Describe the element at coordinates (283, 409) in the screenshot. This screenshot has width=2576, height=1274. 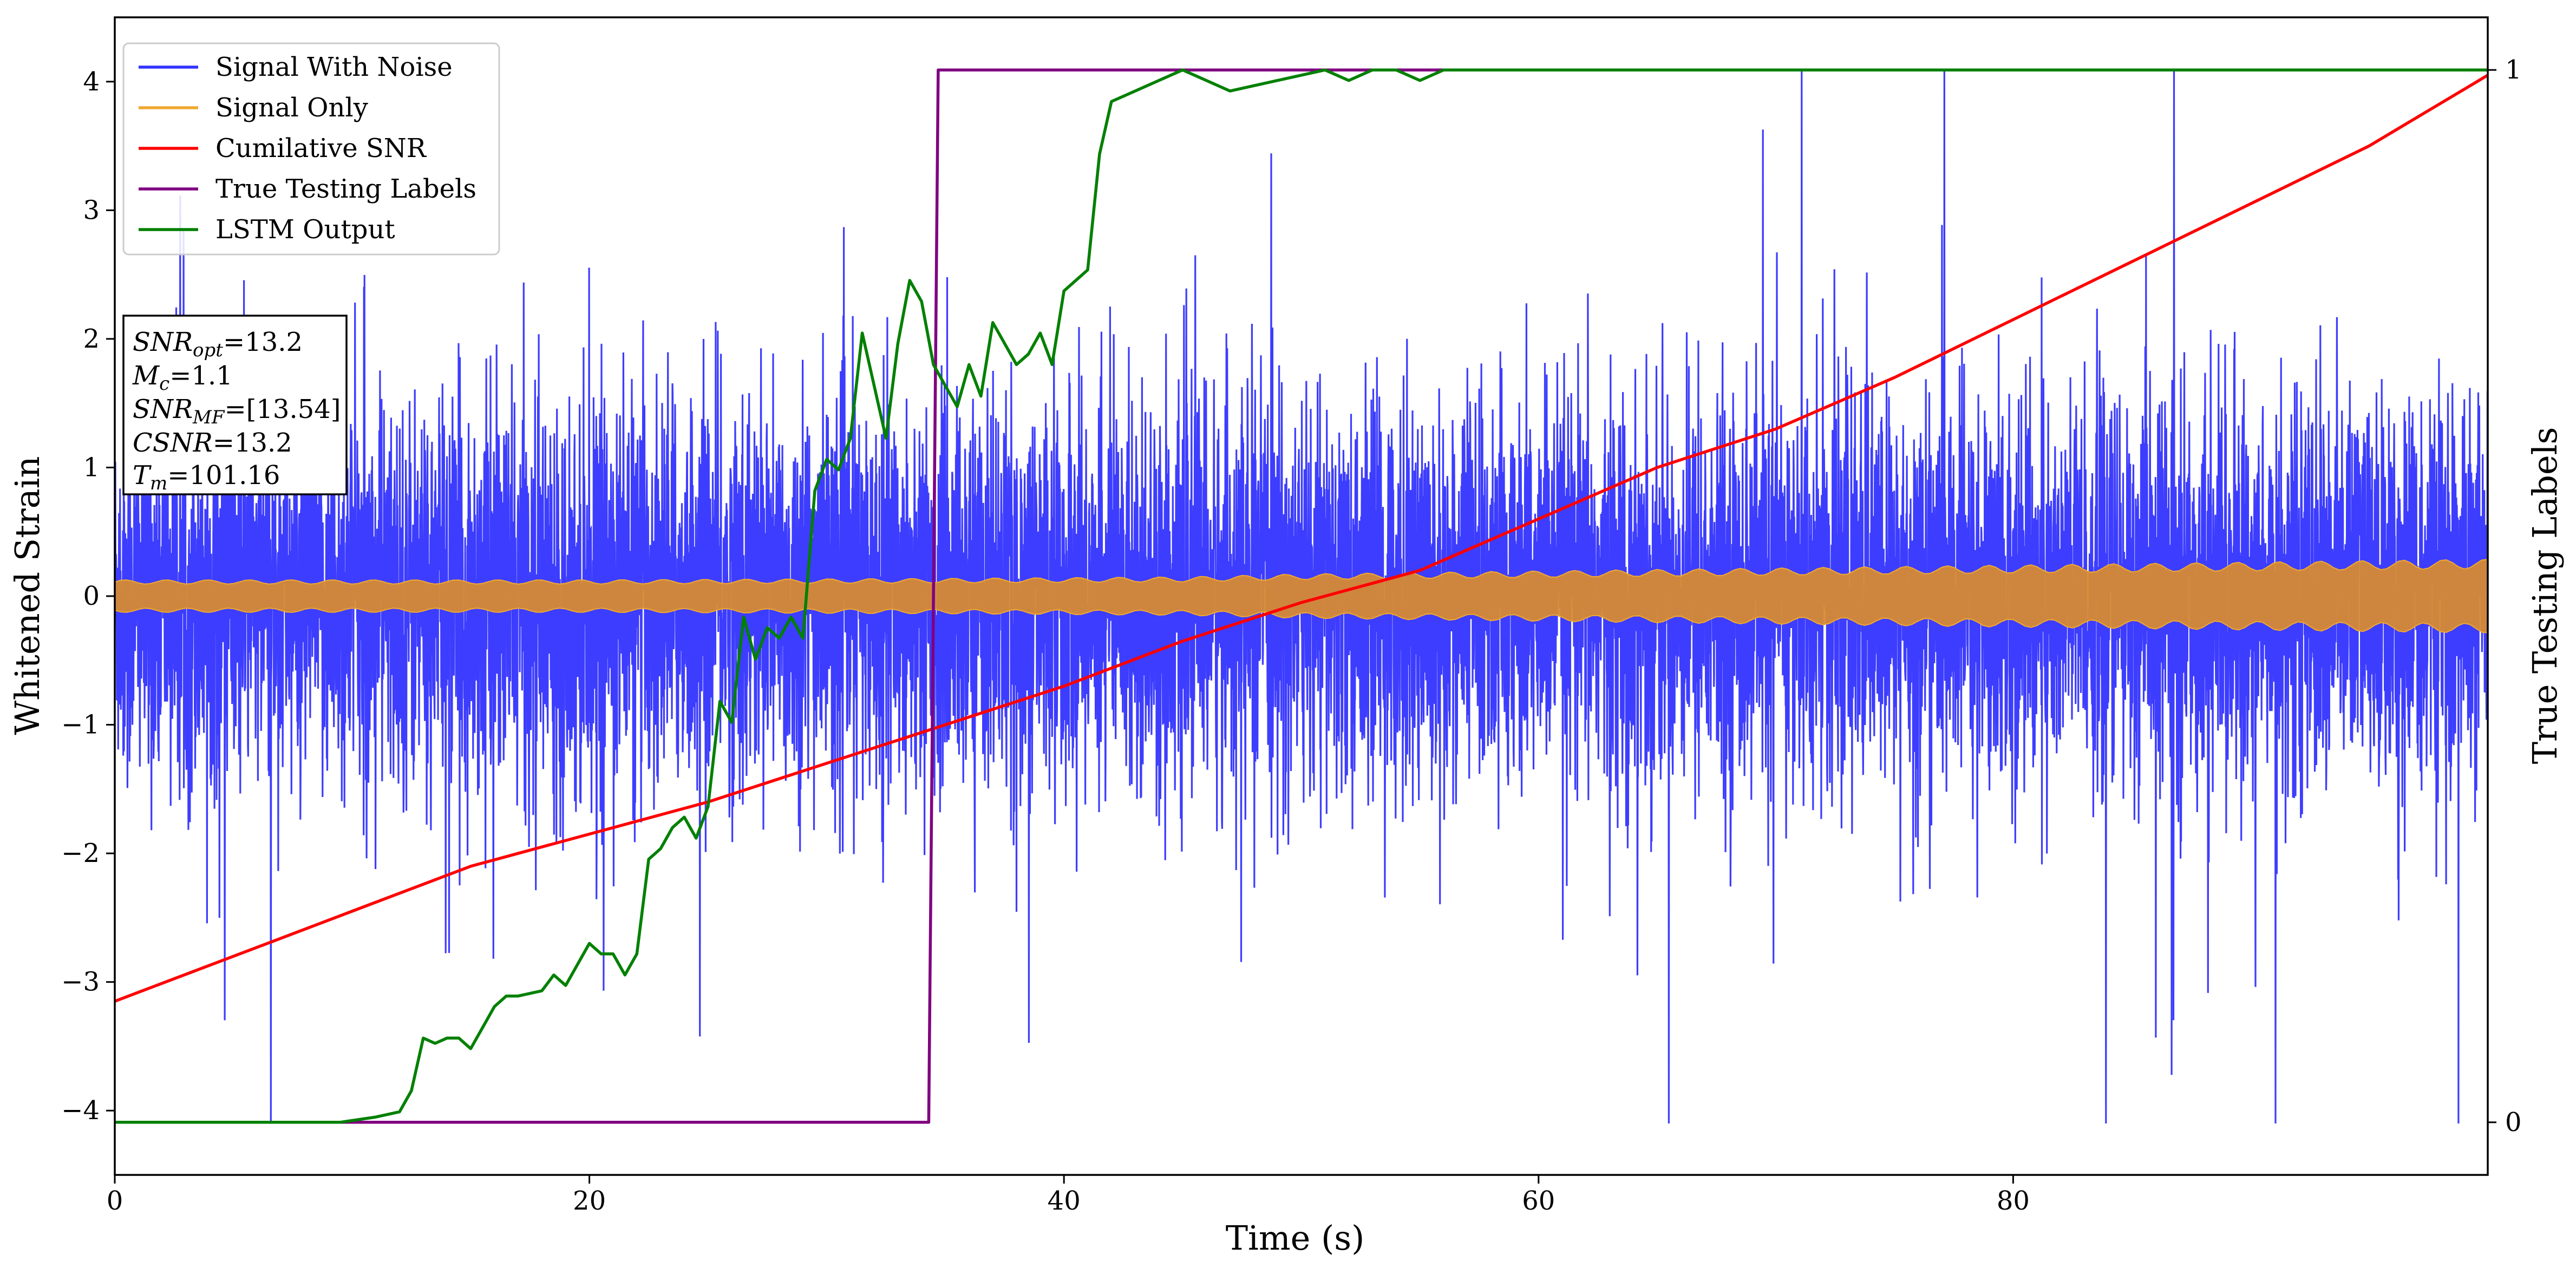
I see `info-snr-mf-value: =[13.54]` at that location.